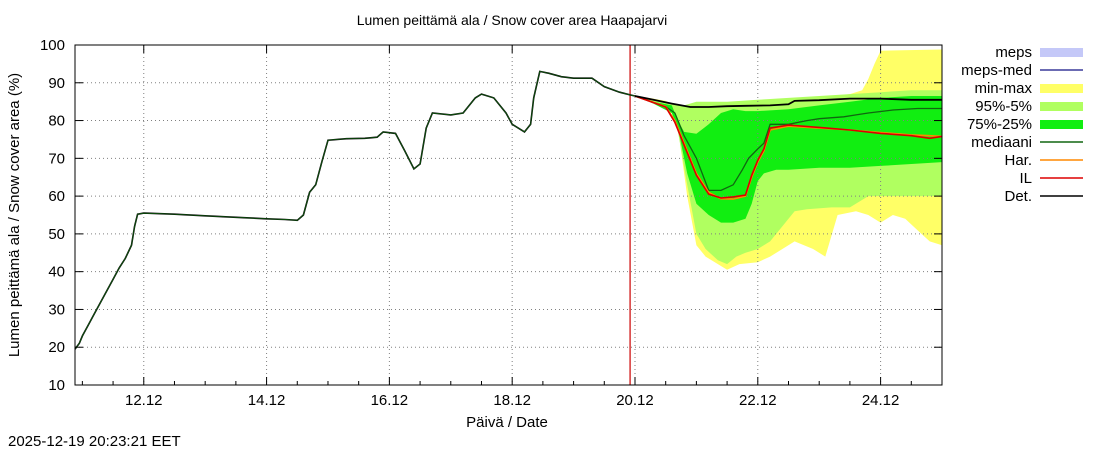 The image size is (1100, 450). Describe the element at coordinates (56, 196) in the screenshot. I see `y-tick-label: 60` at that location.